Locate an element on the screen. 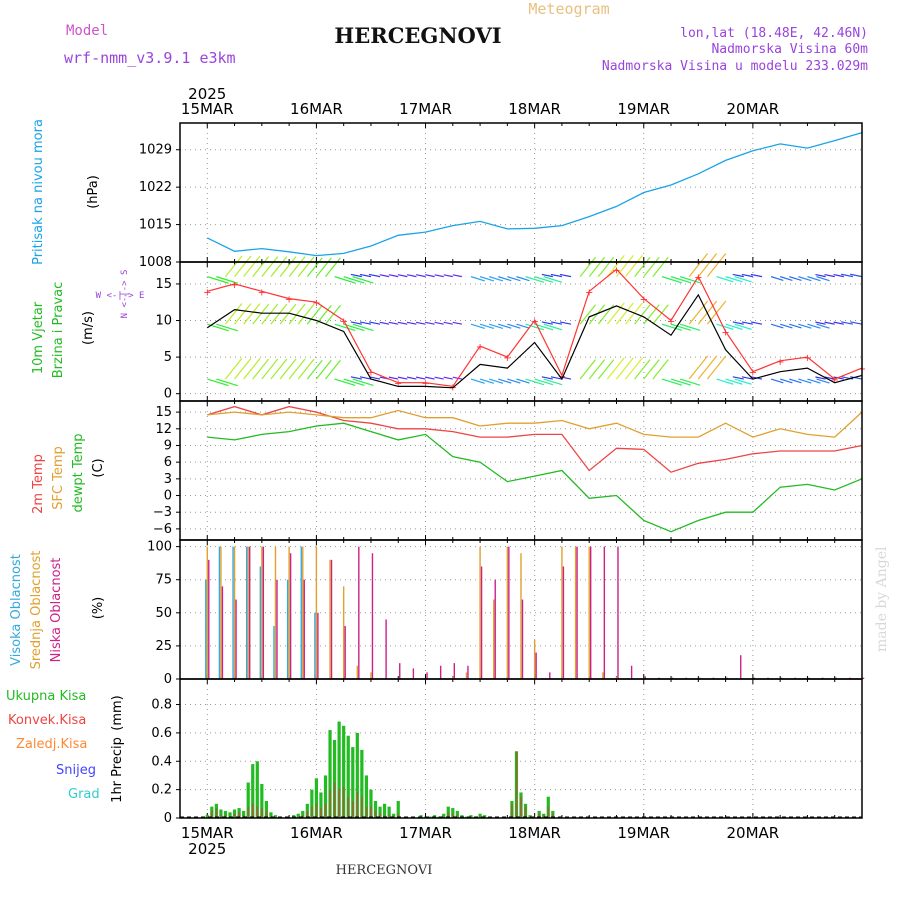  precip-legend-hail: Grad is located at coordinates (84, 794).